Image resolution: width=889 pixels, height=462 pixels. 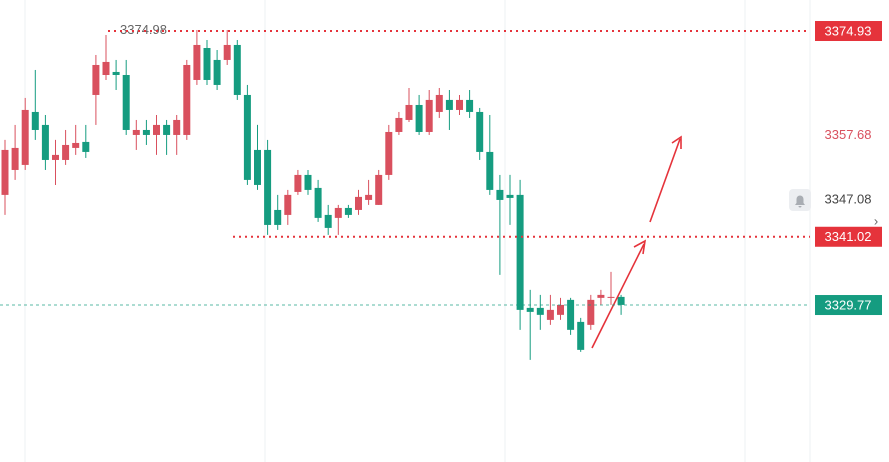 I want to click on alert-icon, so click(x=800, y=200).